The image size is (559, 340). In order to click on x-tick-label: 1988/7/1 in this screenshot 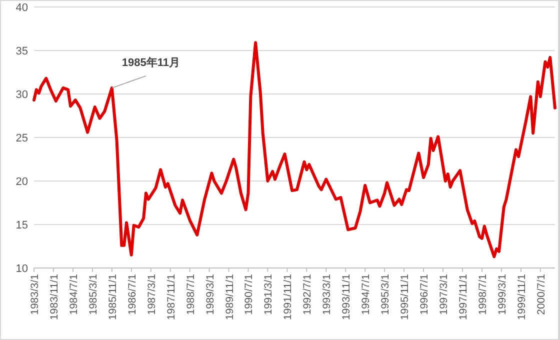, I will do `click(190, 294)`.